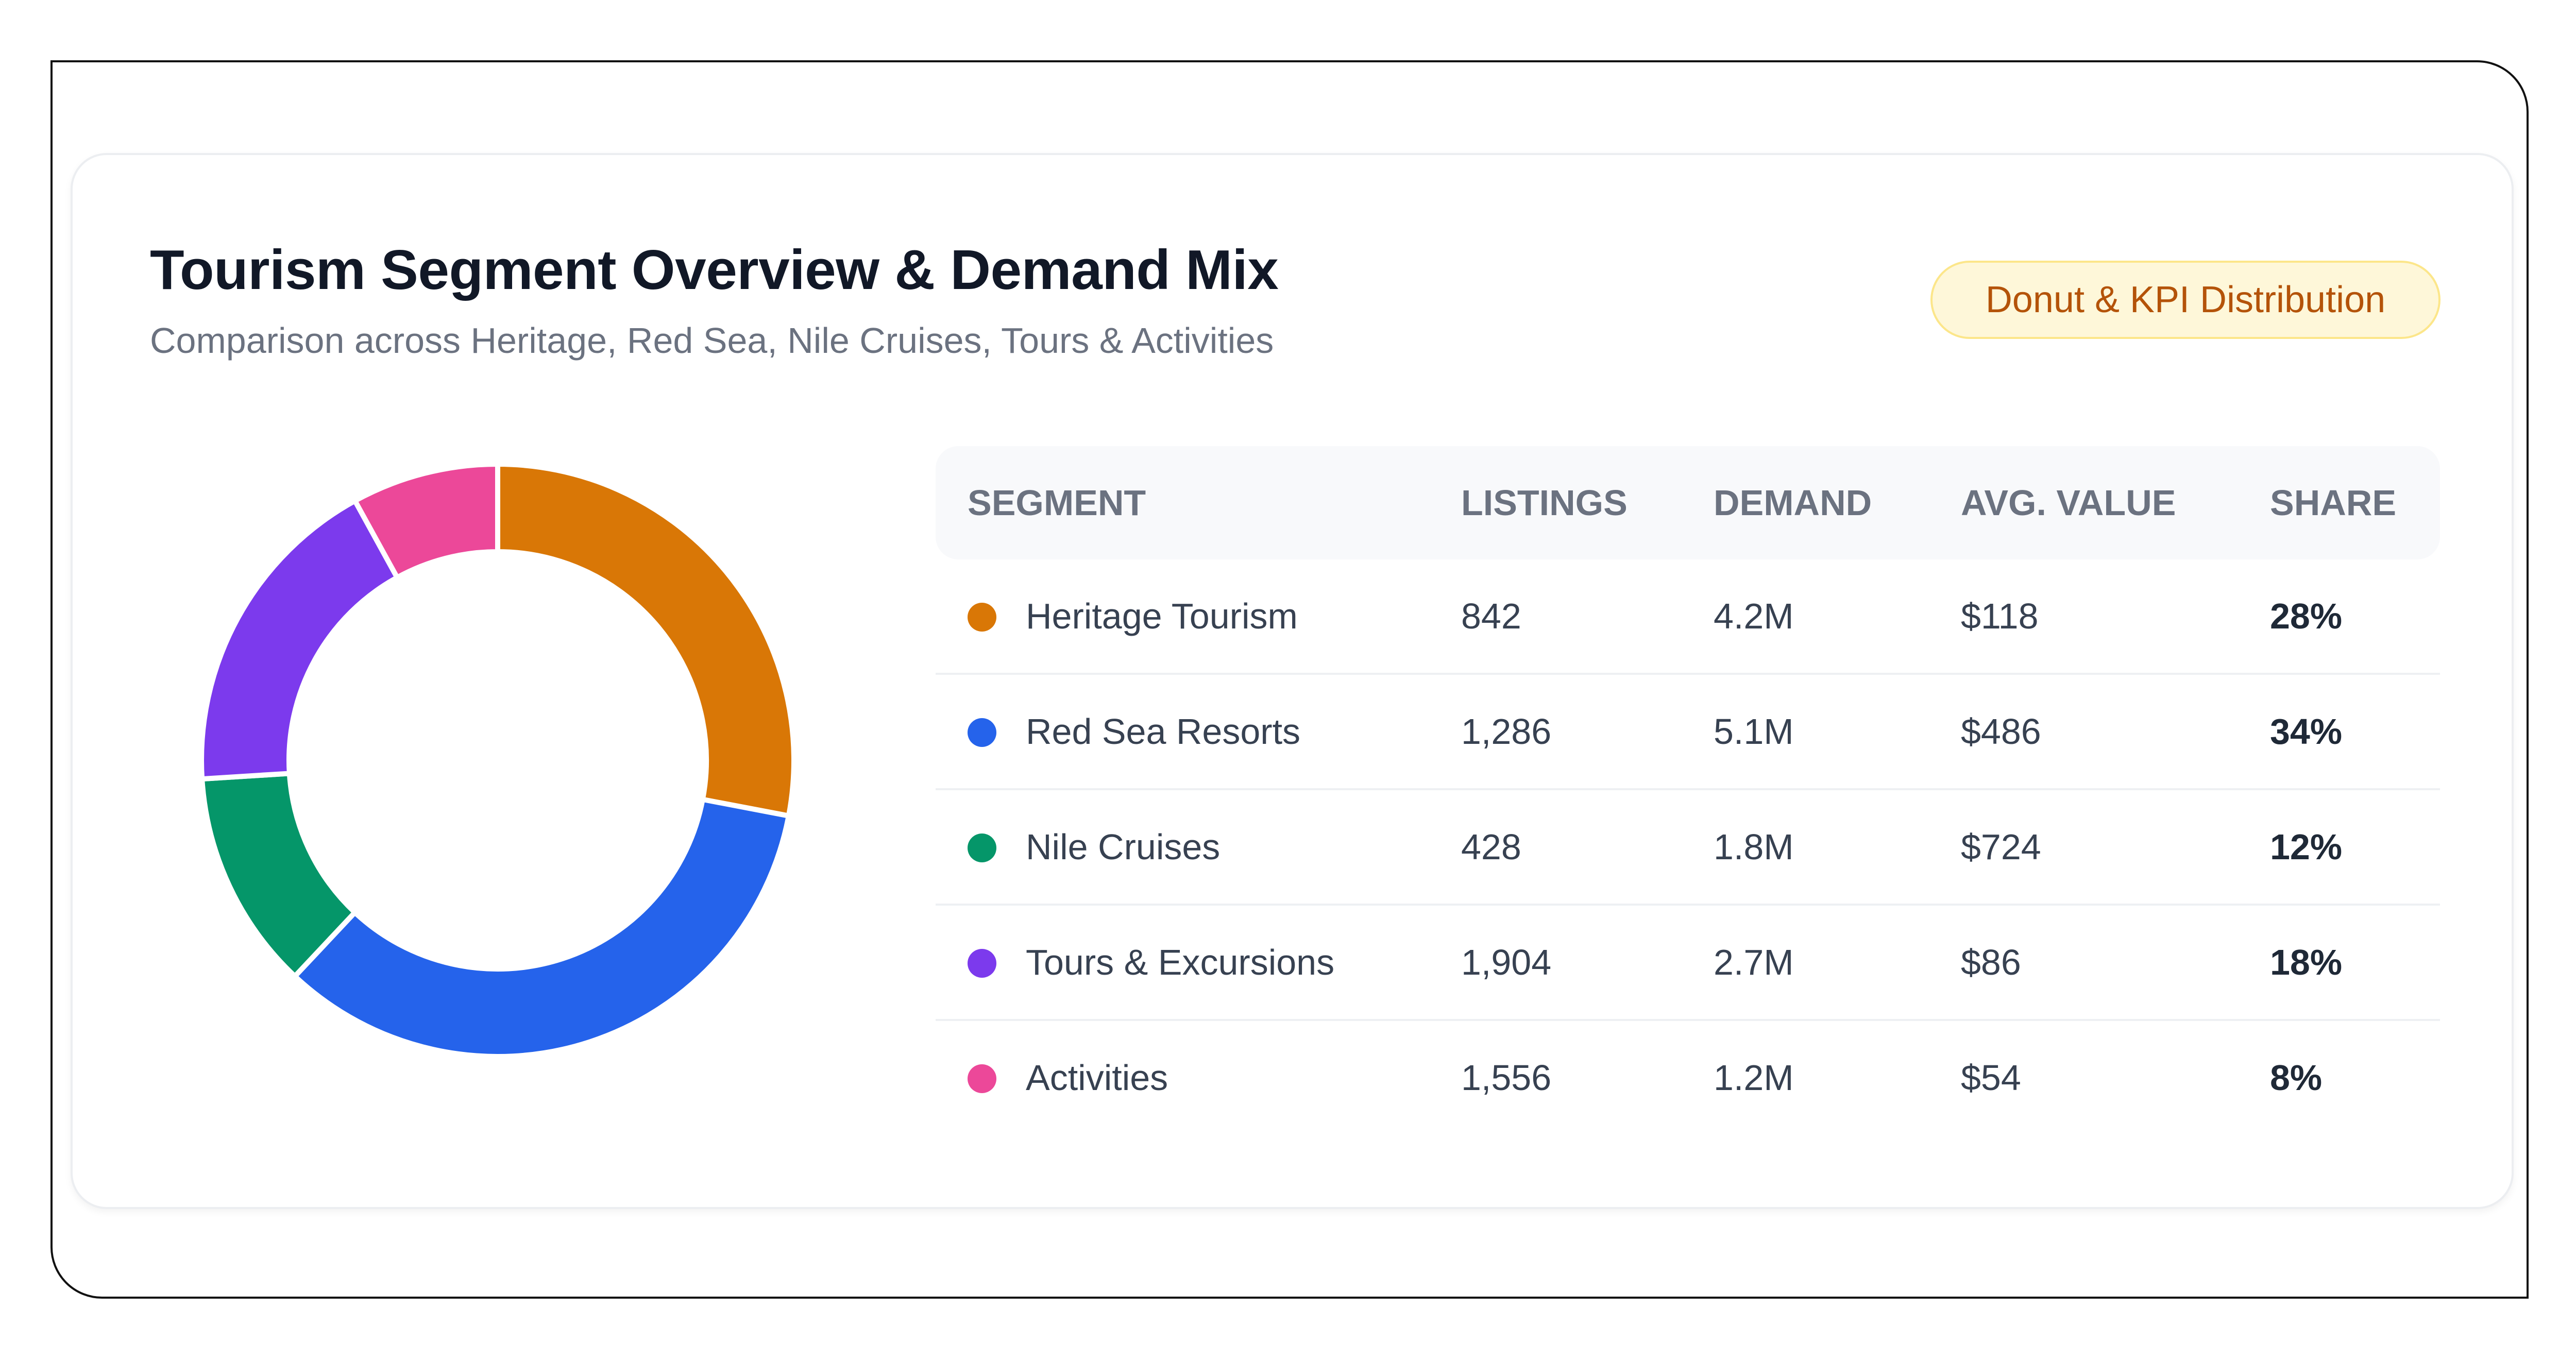  What do you see at coordinates (2306, 731) in the screenshot?
I see `cell-share: 34%` at bounding box center [2306, 731].